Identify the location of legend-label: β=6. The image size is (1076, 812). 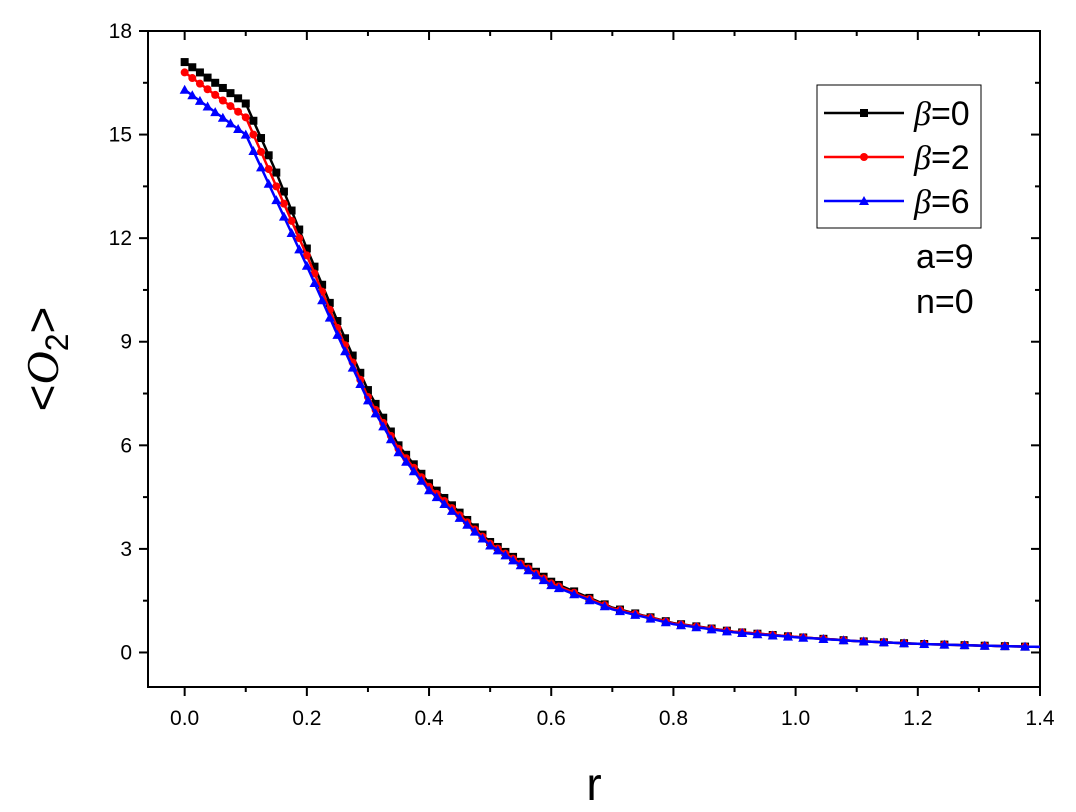
(941, 202).